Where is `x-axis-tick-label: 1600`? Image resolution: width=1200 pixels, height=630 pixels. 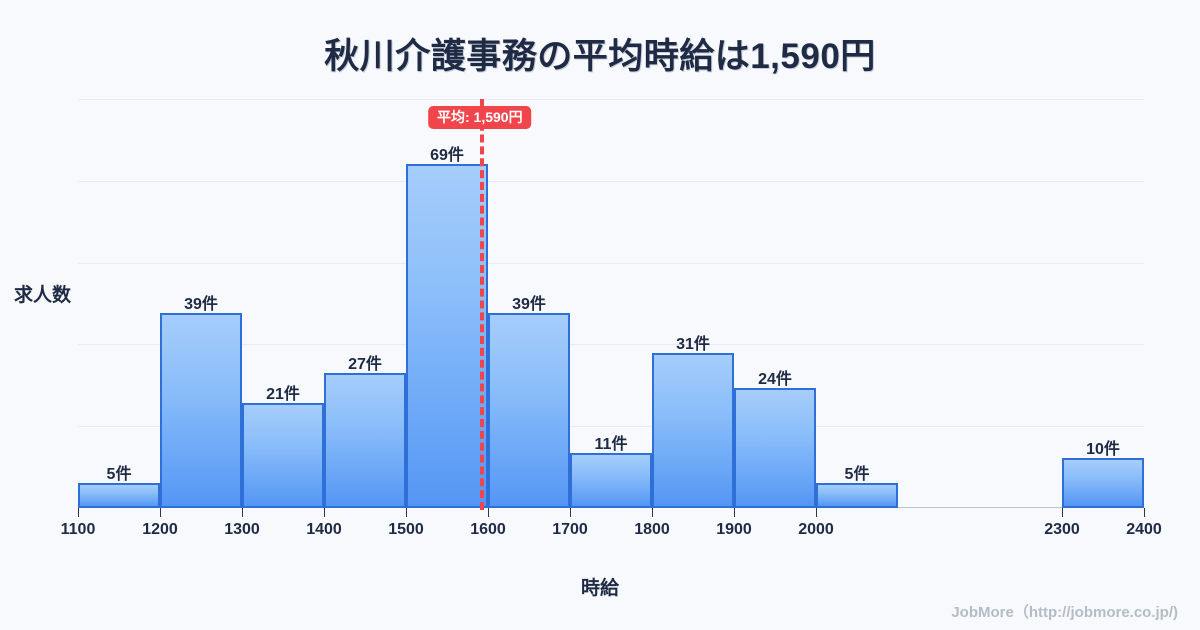 x-axis-tick-label: 1600 is located at coordinates (488, 529).